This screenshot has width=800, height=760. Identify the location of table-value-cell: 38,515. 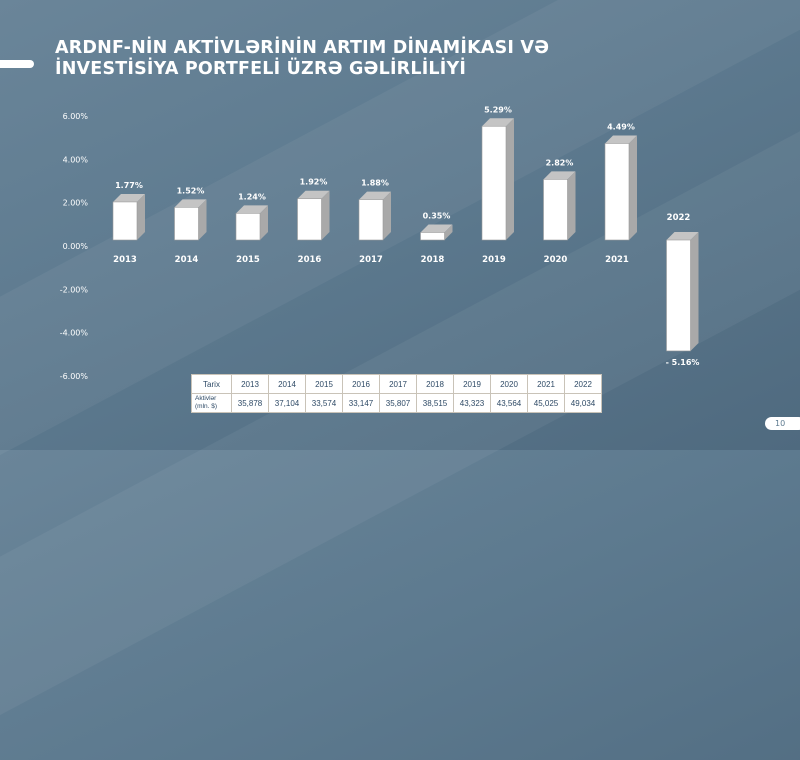
(435, 403).